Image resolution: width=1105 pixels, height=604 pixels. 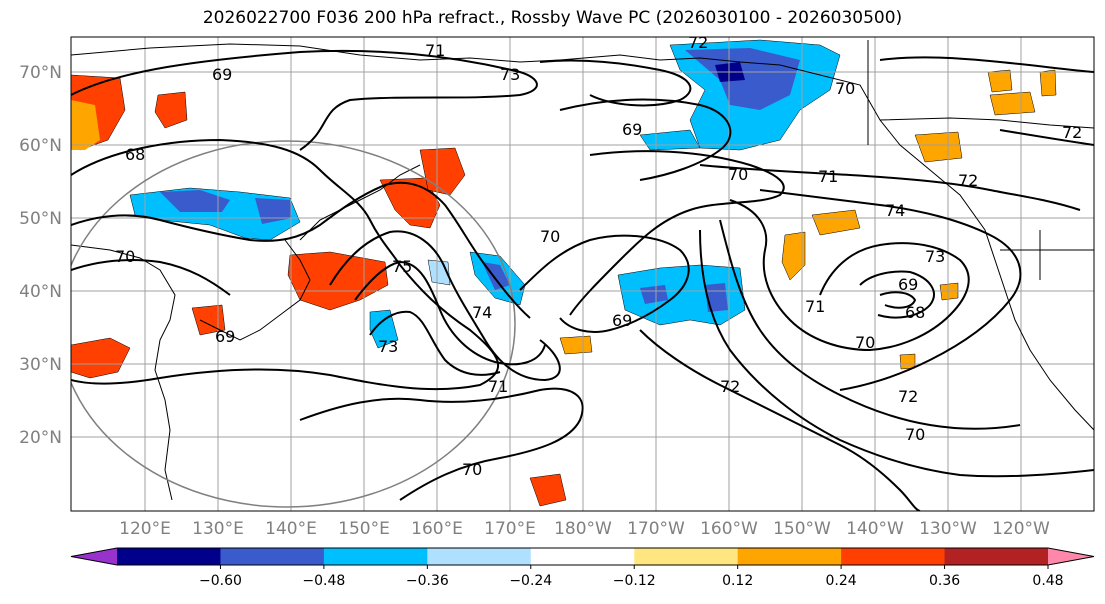 I want to click on lon-label: 180°W, so click(x=583, y=529).